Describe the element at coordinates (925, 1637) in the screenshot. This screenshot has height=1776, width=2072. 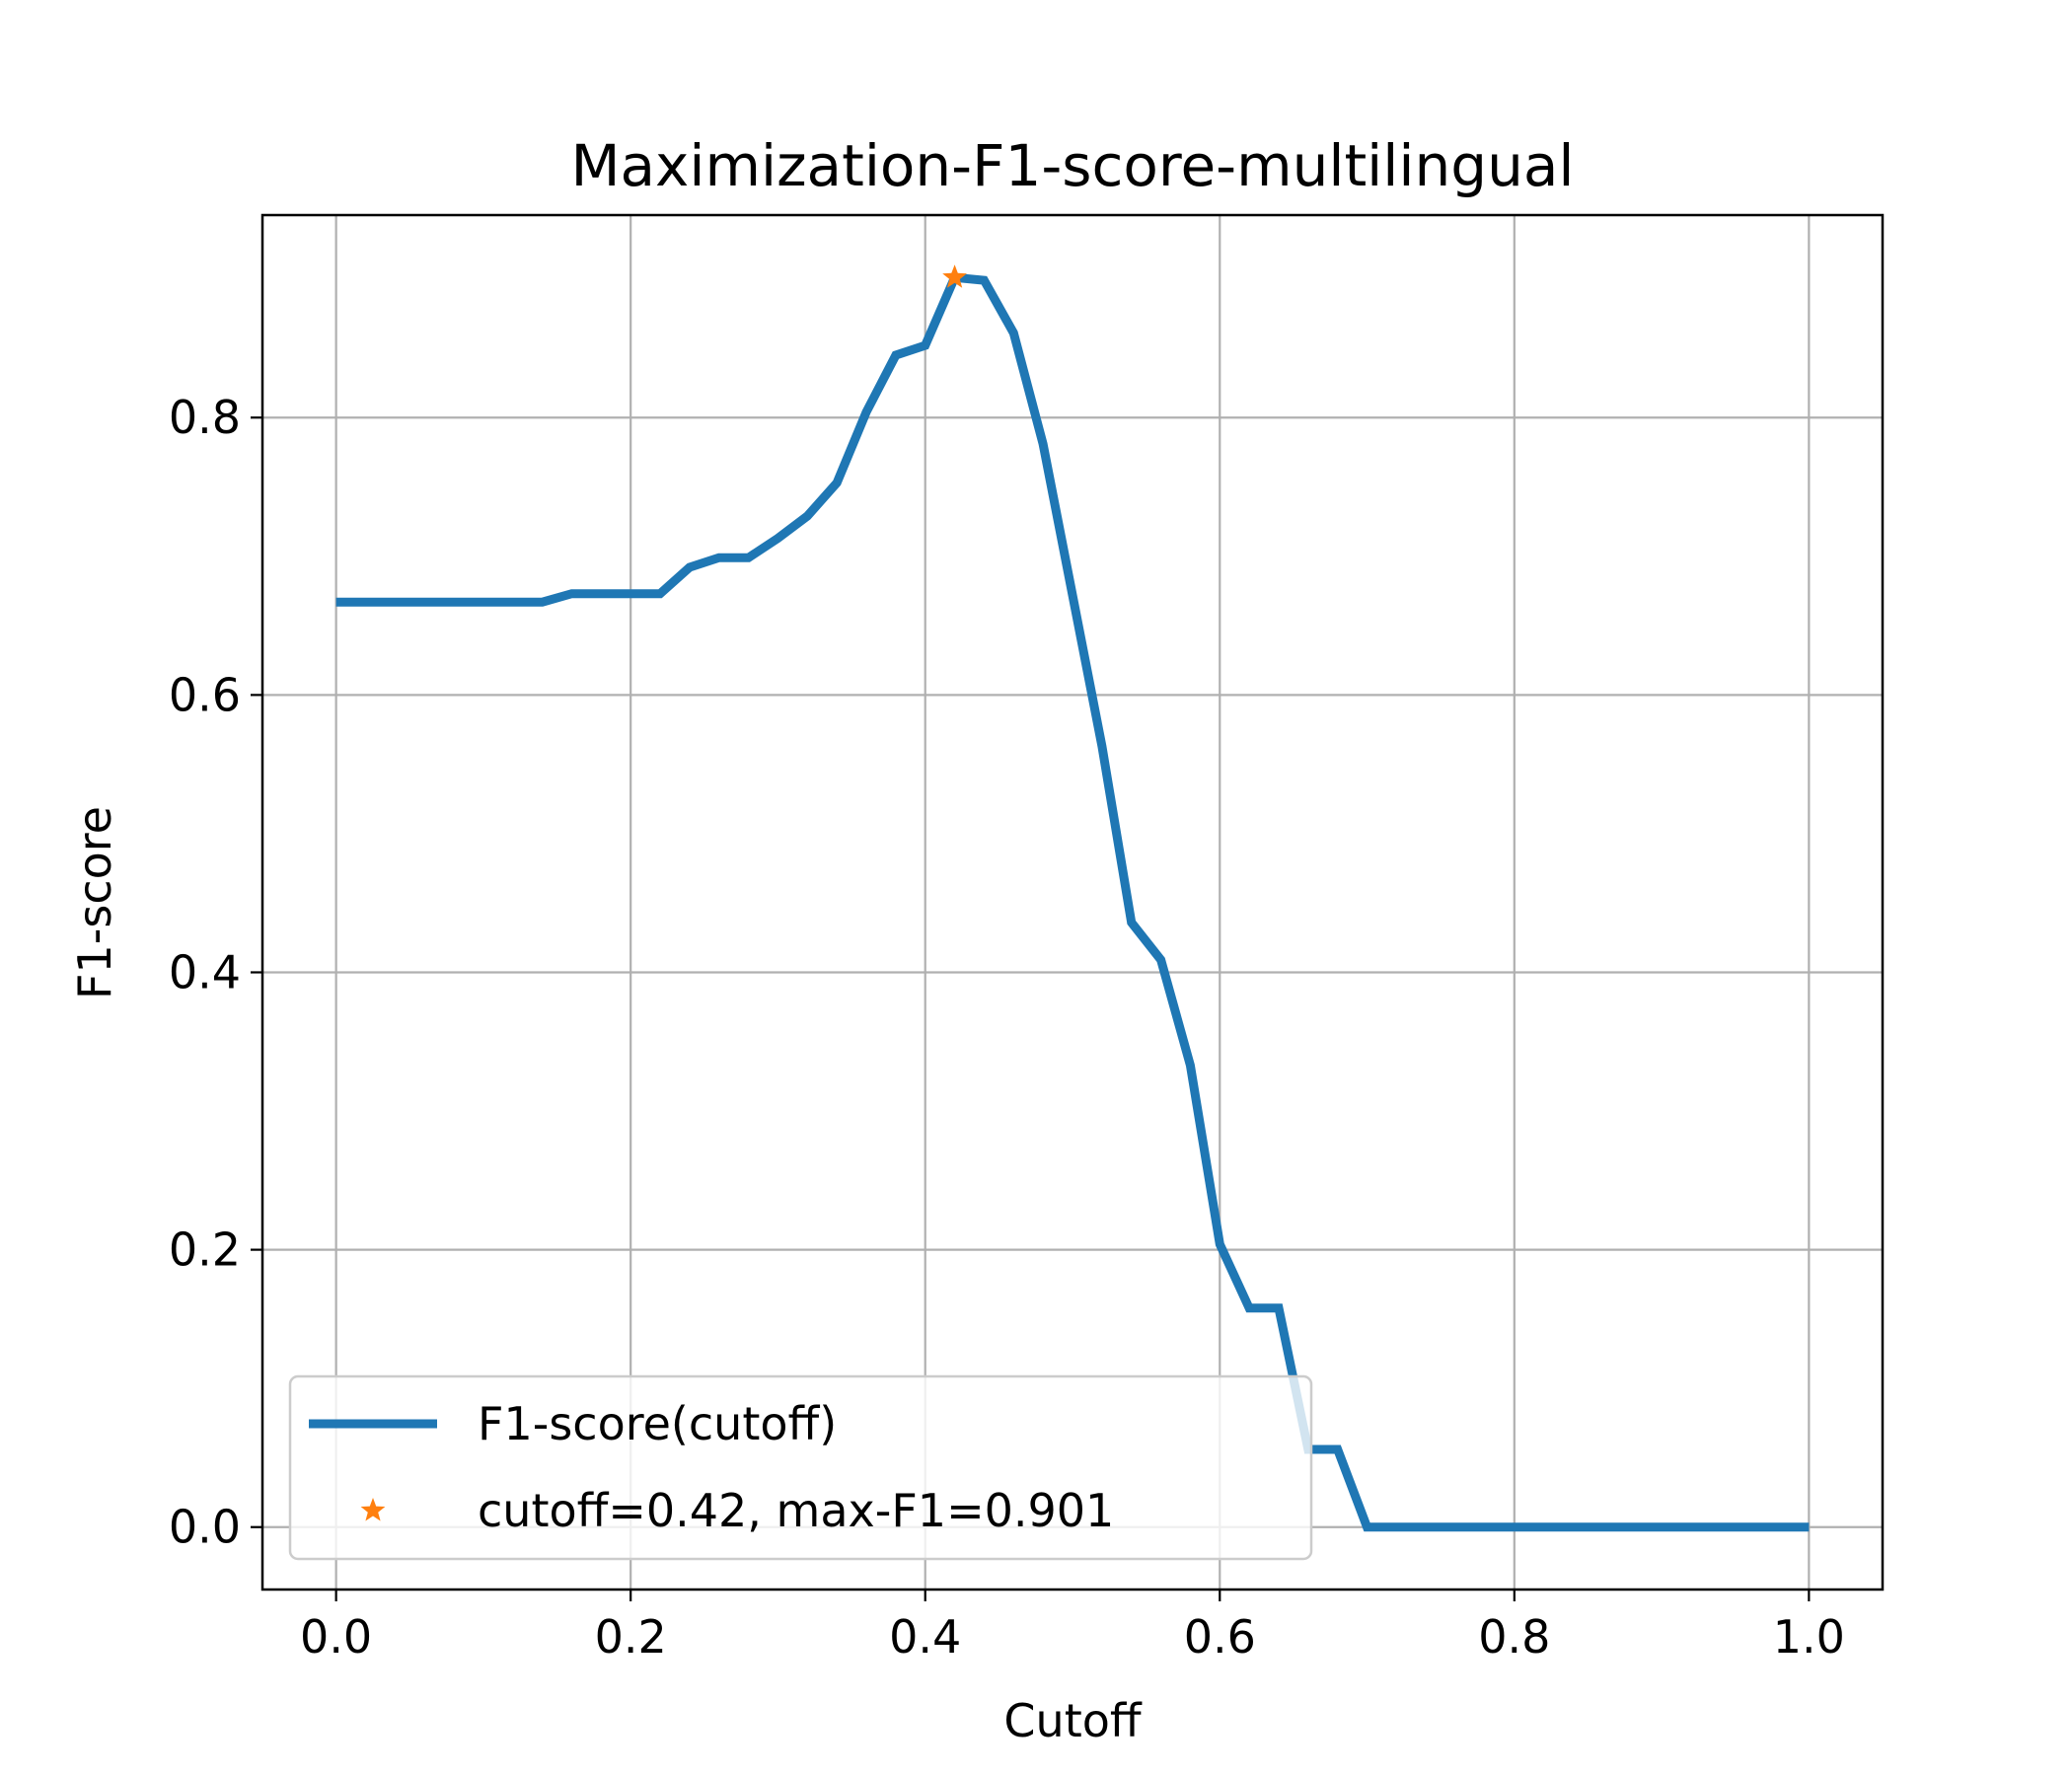
I see `x-tick-label: 0.4` at that location.